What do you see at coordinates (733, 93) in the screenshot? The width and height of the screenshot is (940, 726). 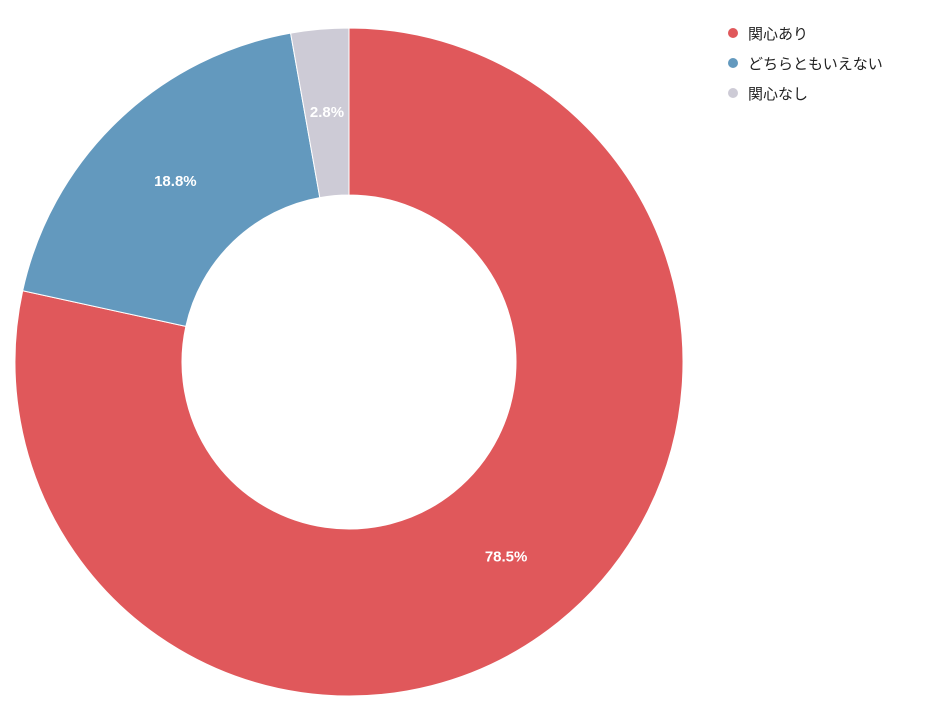 I see `legend-swatch-not-interested` at bounding box center [733, 93].